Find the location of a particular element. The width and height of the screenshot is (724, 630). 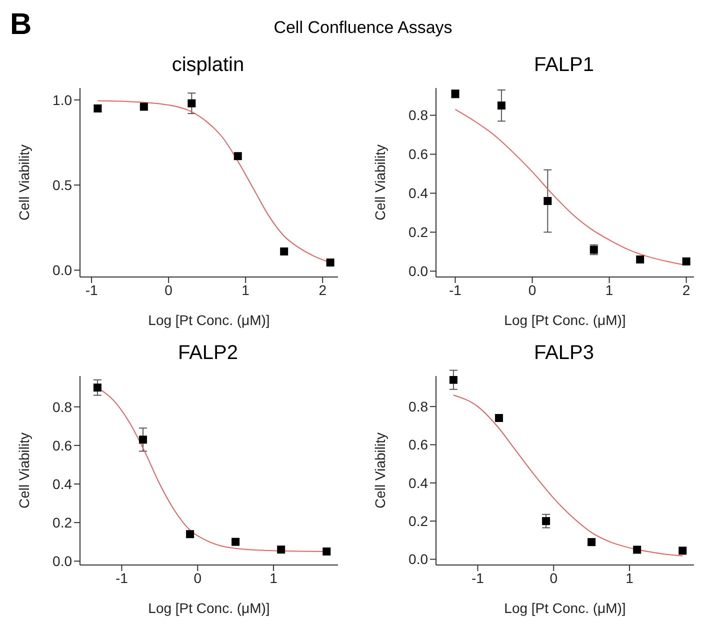

text: B is located at coordinates (21, 25).